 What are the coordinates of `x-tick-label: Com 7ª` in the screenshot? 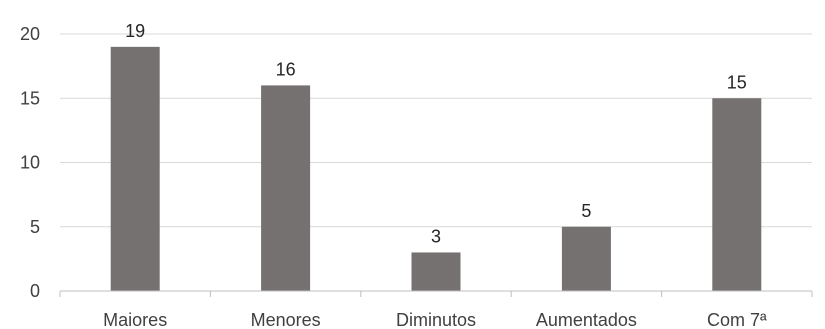 It's located at (737, 319).